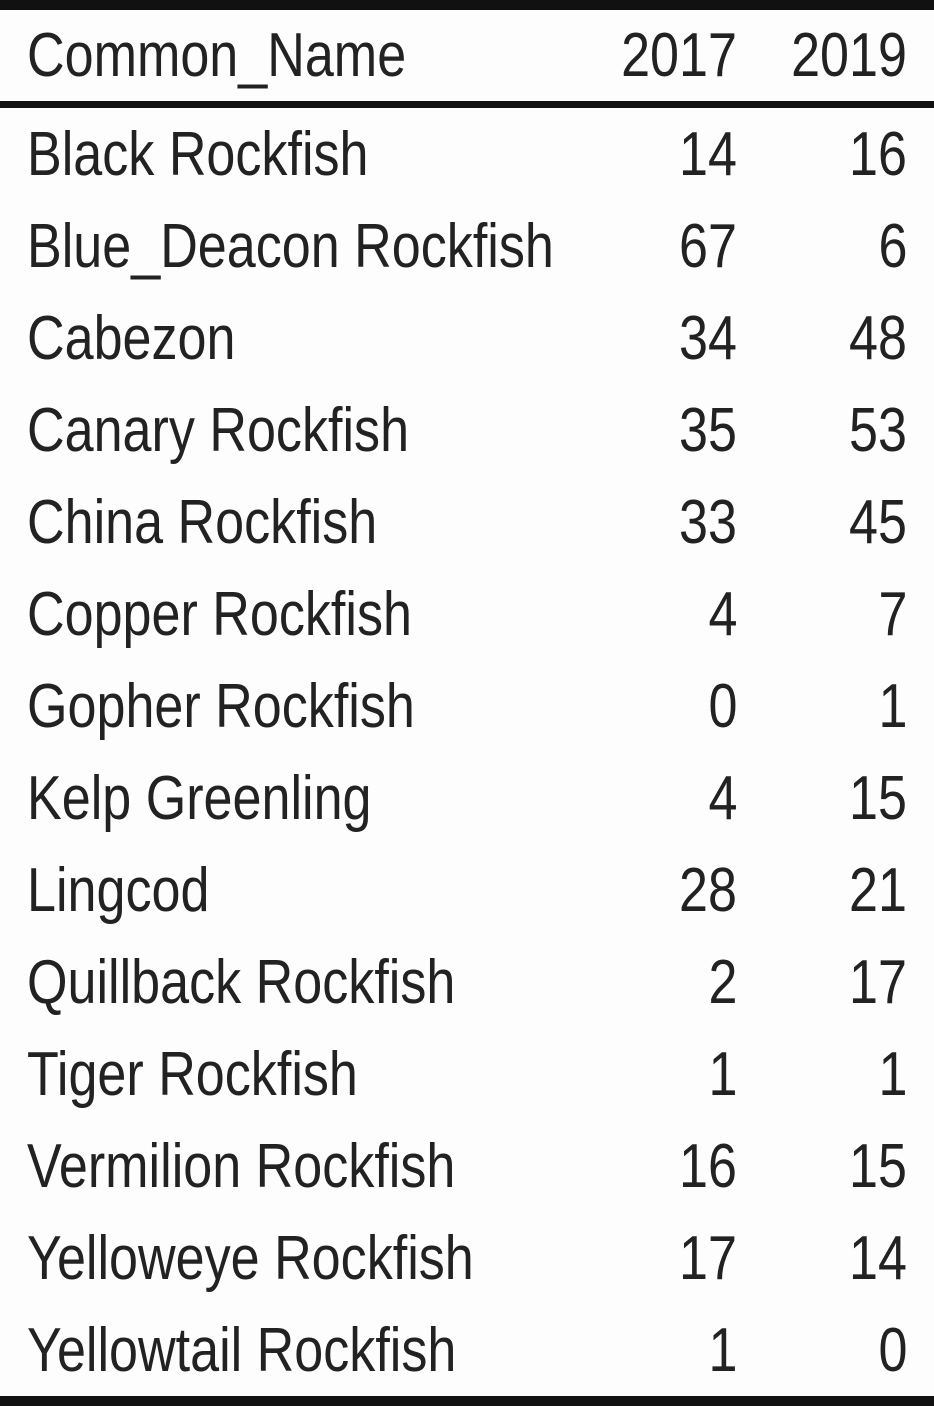  Describe the element at coordinates (241, 982) in the screenshot. I see `cell-text: Quillback Rockfish` at that location.